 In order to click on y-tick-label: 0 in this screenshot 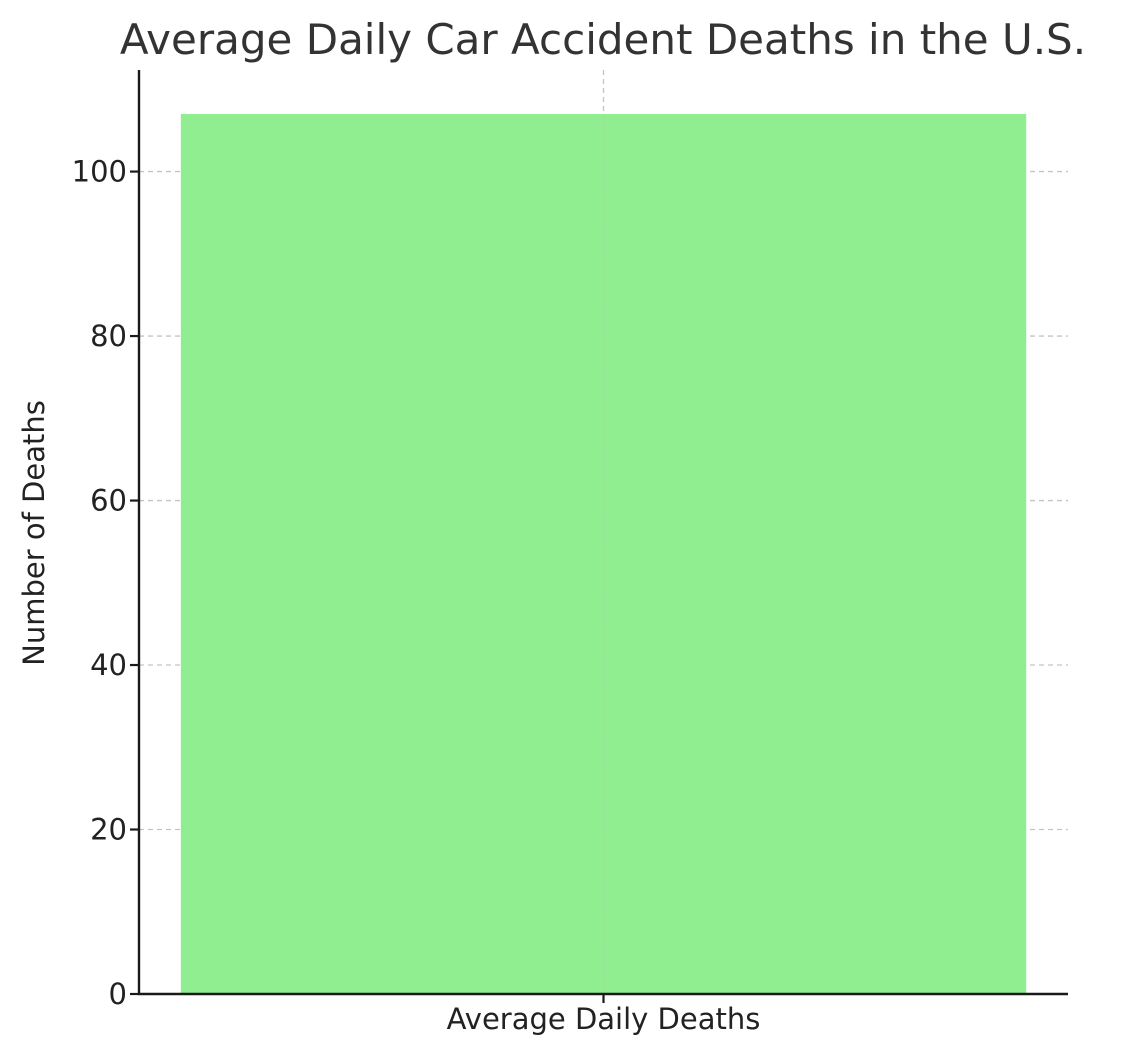, I will do `click(118, 994)`.